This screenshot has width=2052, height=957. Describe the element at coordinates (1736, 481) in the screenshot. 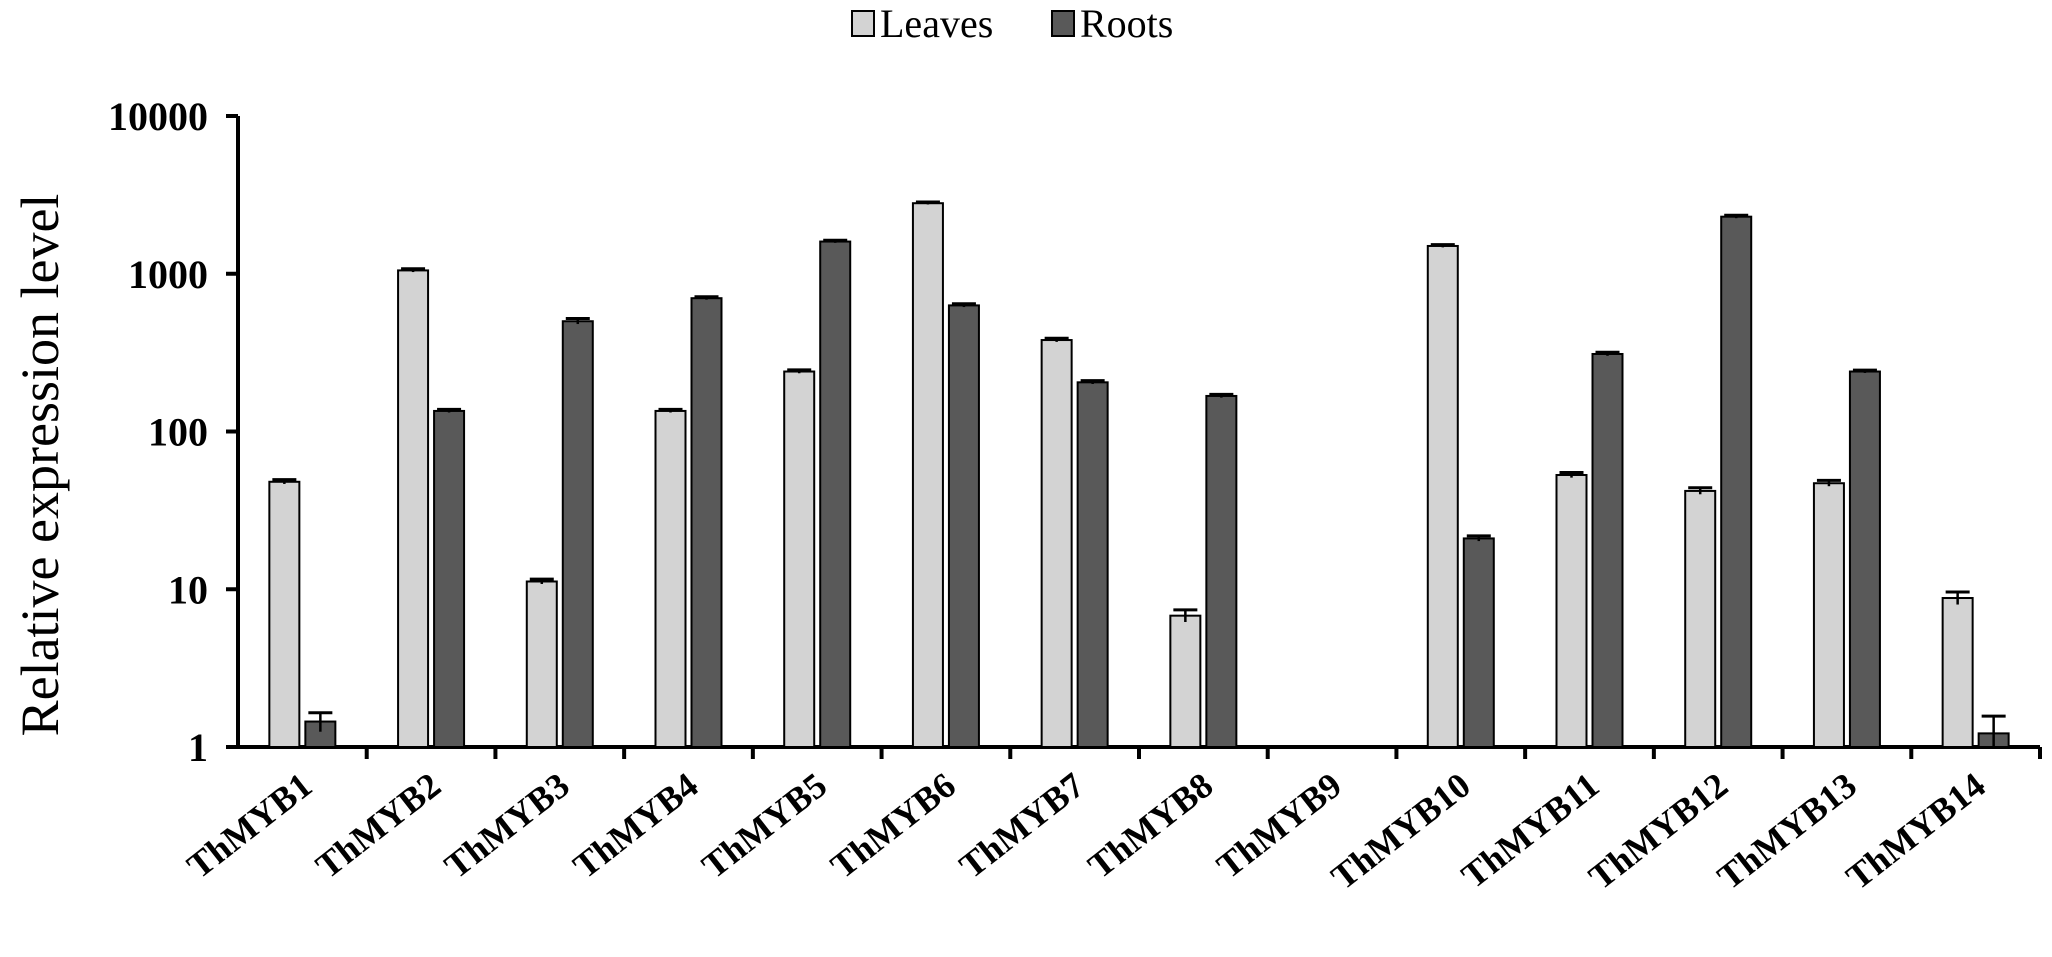

I see `bar-roots-thmyb12` at that location.